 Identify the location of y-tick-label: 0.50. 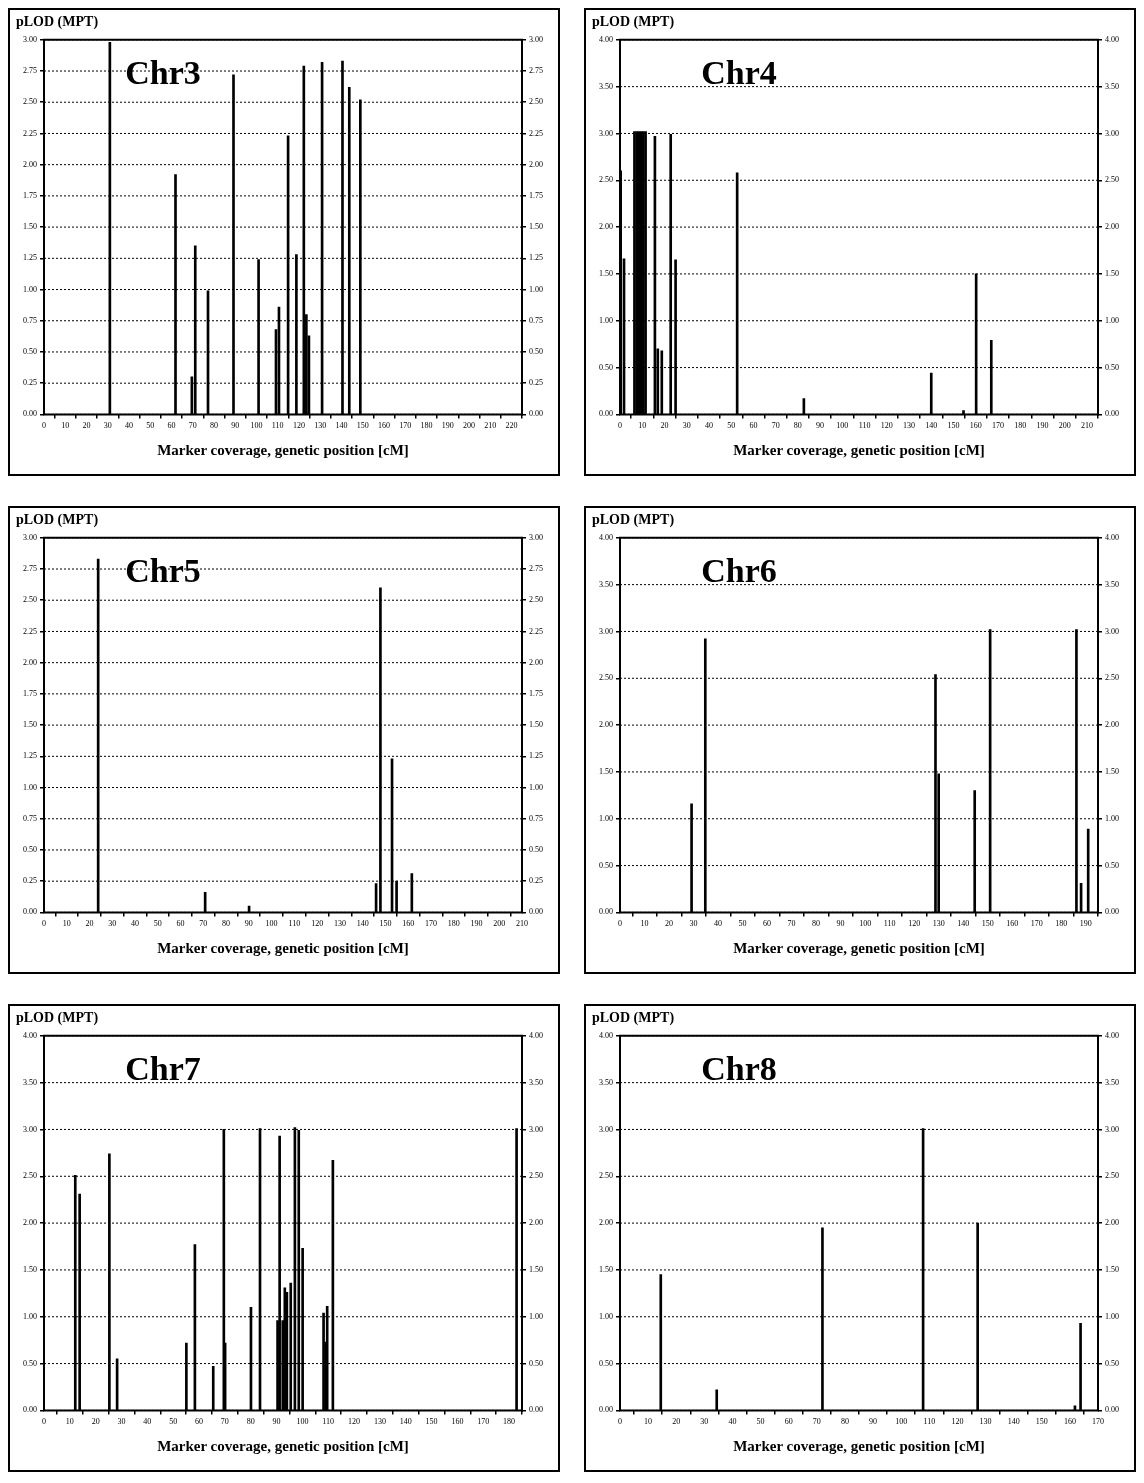
(30, 1363).